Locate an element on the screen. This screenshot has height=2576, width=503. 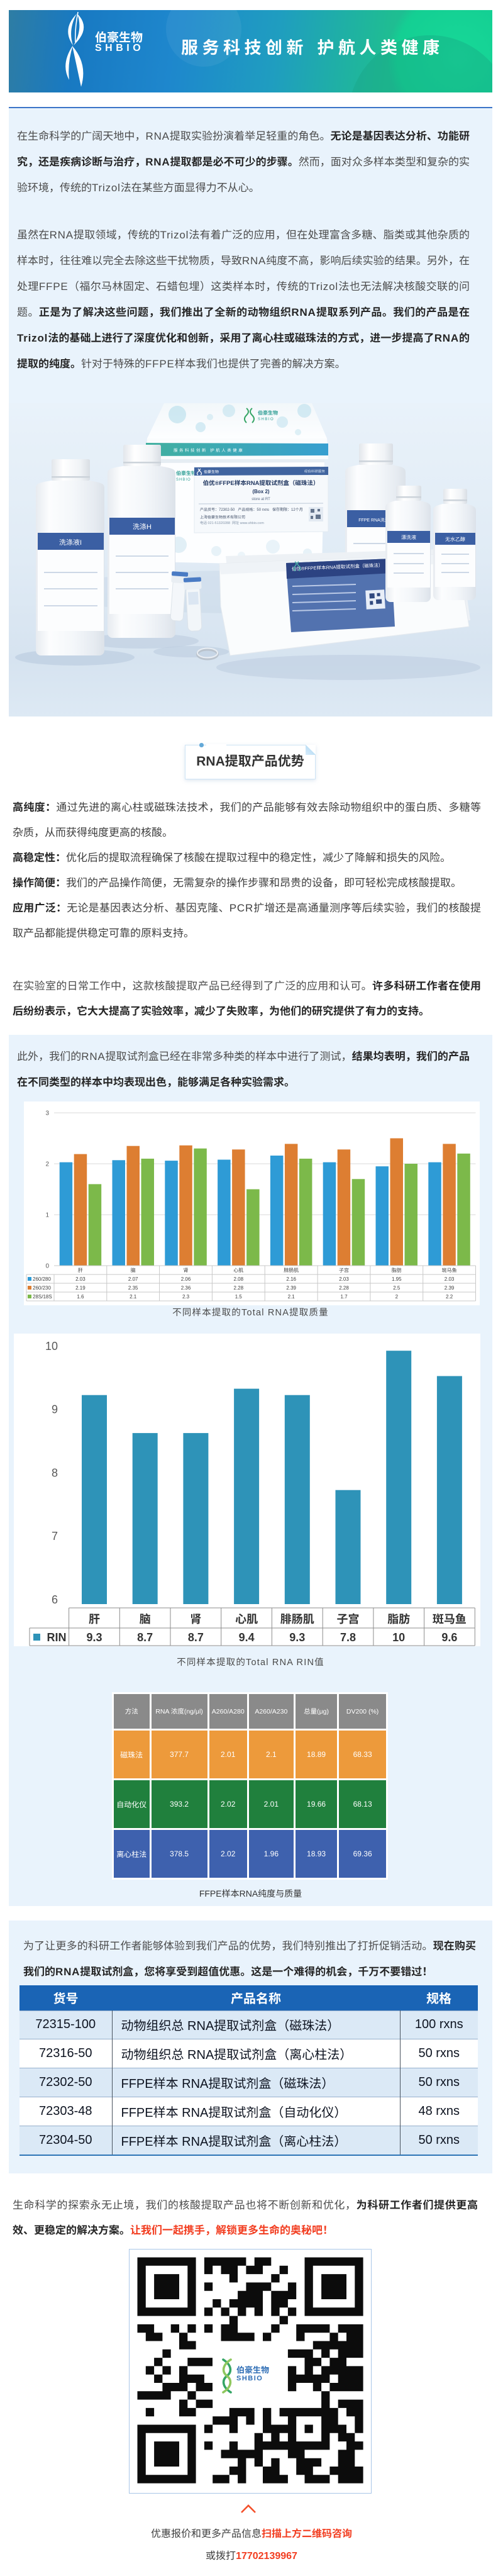
svg-text: 9.4 is located at coordinates (247, 1637).